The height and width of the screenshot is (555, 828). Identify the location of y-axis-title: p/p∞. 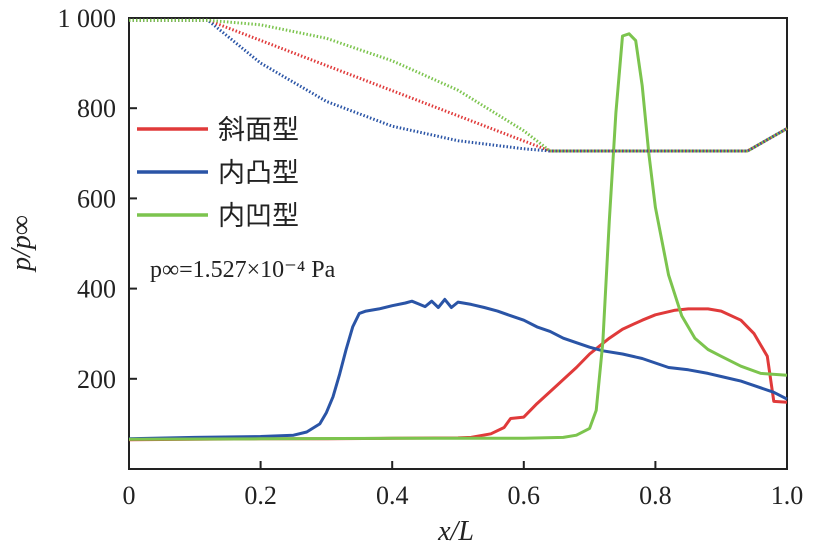
(21, 244).